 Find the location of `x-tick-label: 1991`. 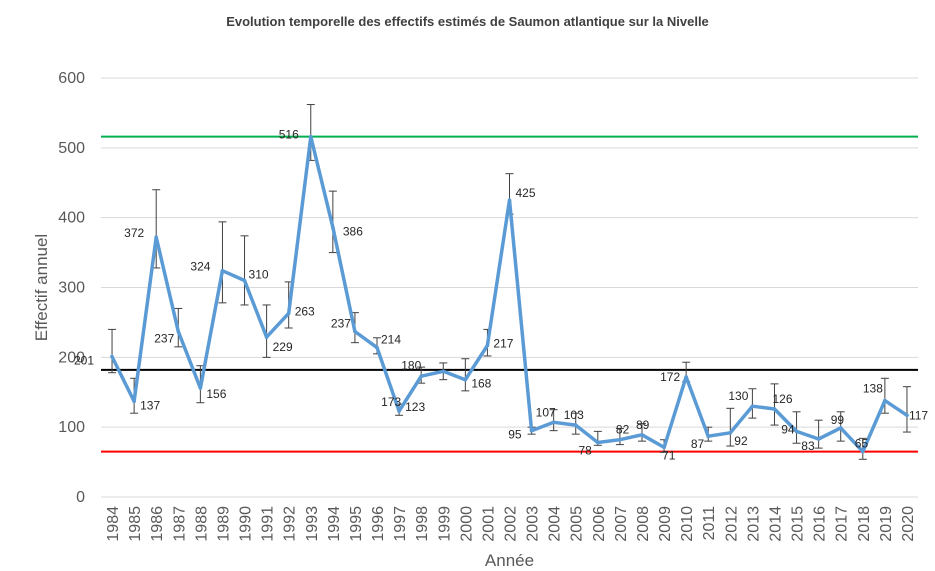

x-tick-label: 1991 is located at coordinates (268, 524).